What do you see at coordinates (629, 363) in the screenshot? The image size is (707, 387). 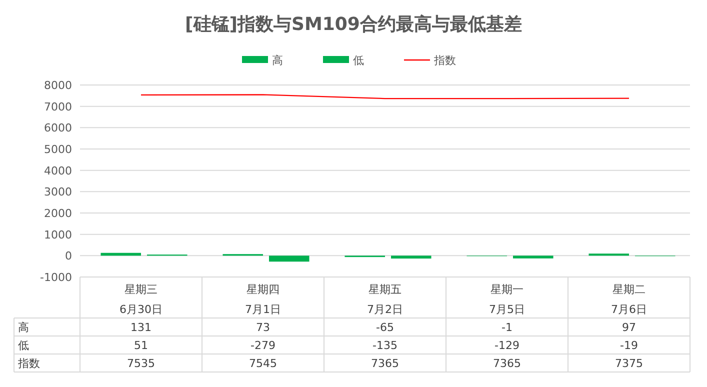 I see `data-label: 7375` at bounding box center [629, 363].